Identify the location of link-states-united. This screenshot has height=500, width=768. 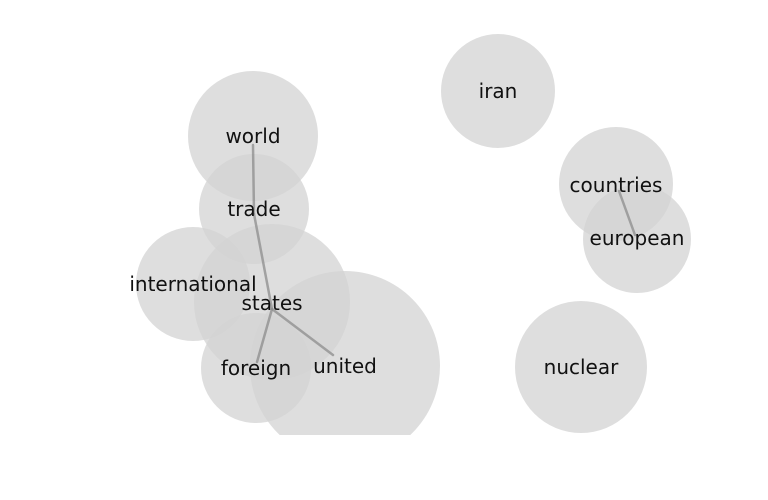
(302, 332).